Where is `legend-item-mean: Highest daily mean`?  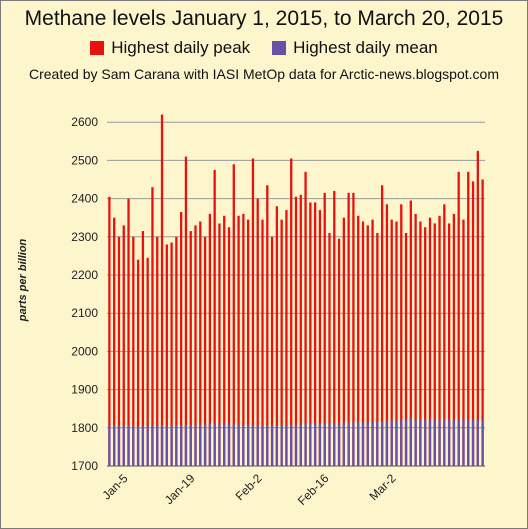
legend-item-mean: Highest daily mean is located at coordinates (355, 48).